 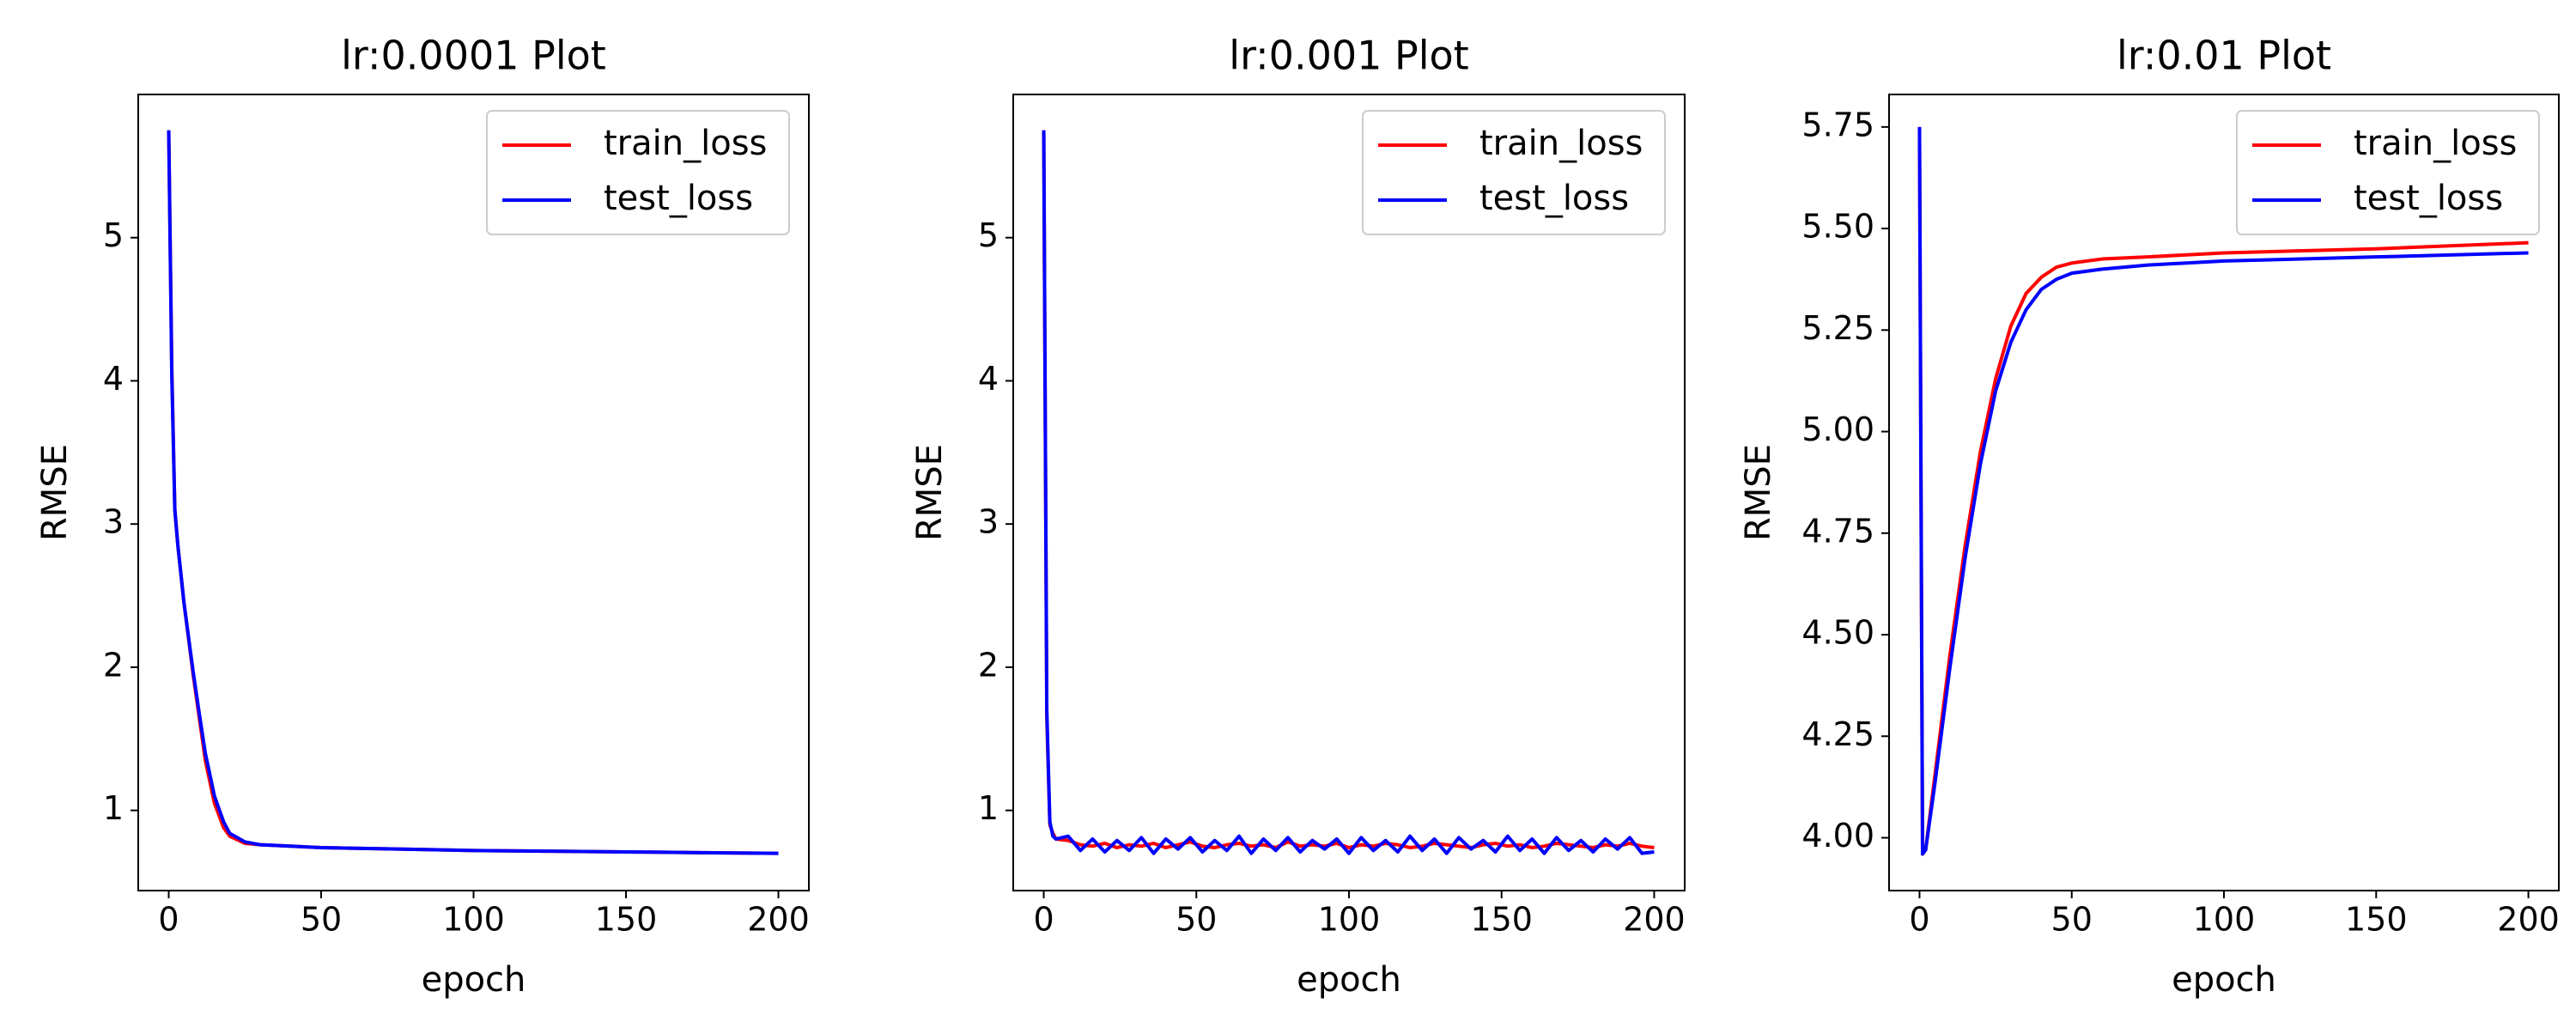 What do you see at coordinates (1837, 328) in the screenshot?
I see `y-tick-label: 5.25` at bounding box center [1837, 328].